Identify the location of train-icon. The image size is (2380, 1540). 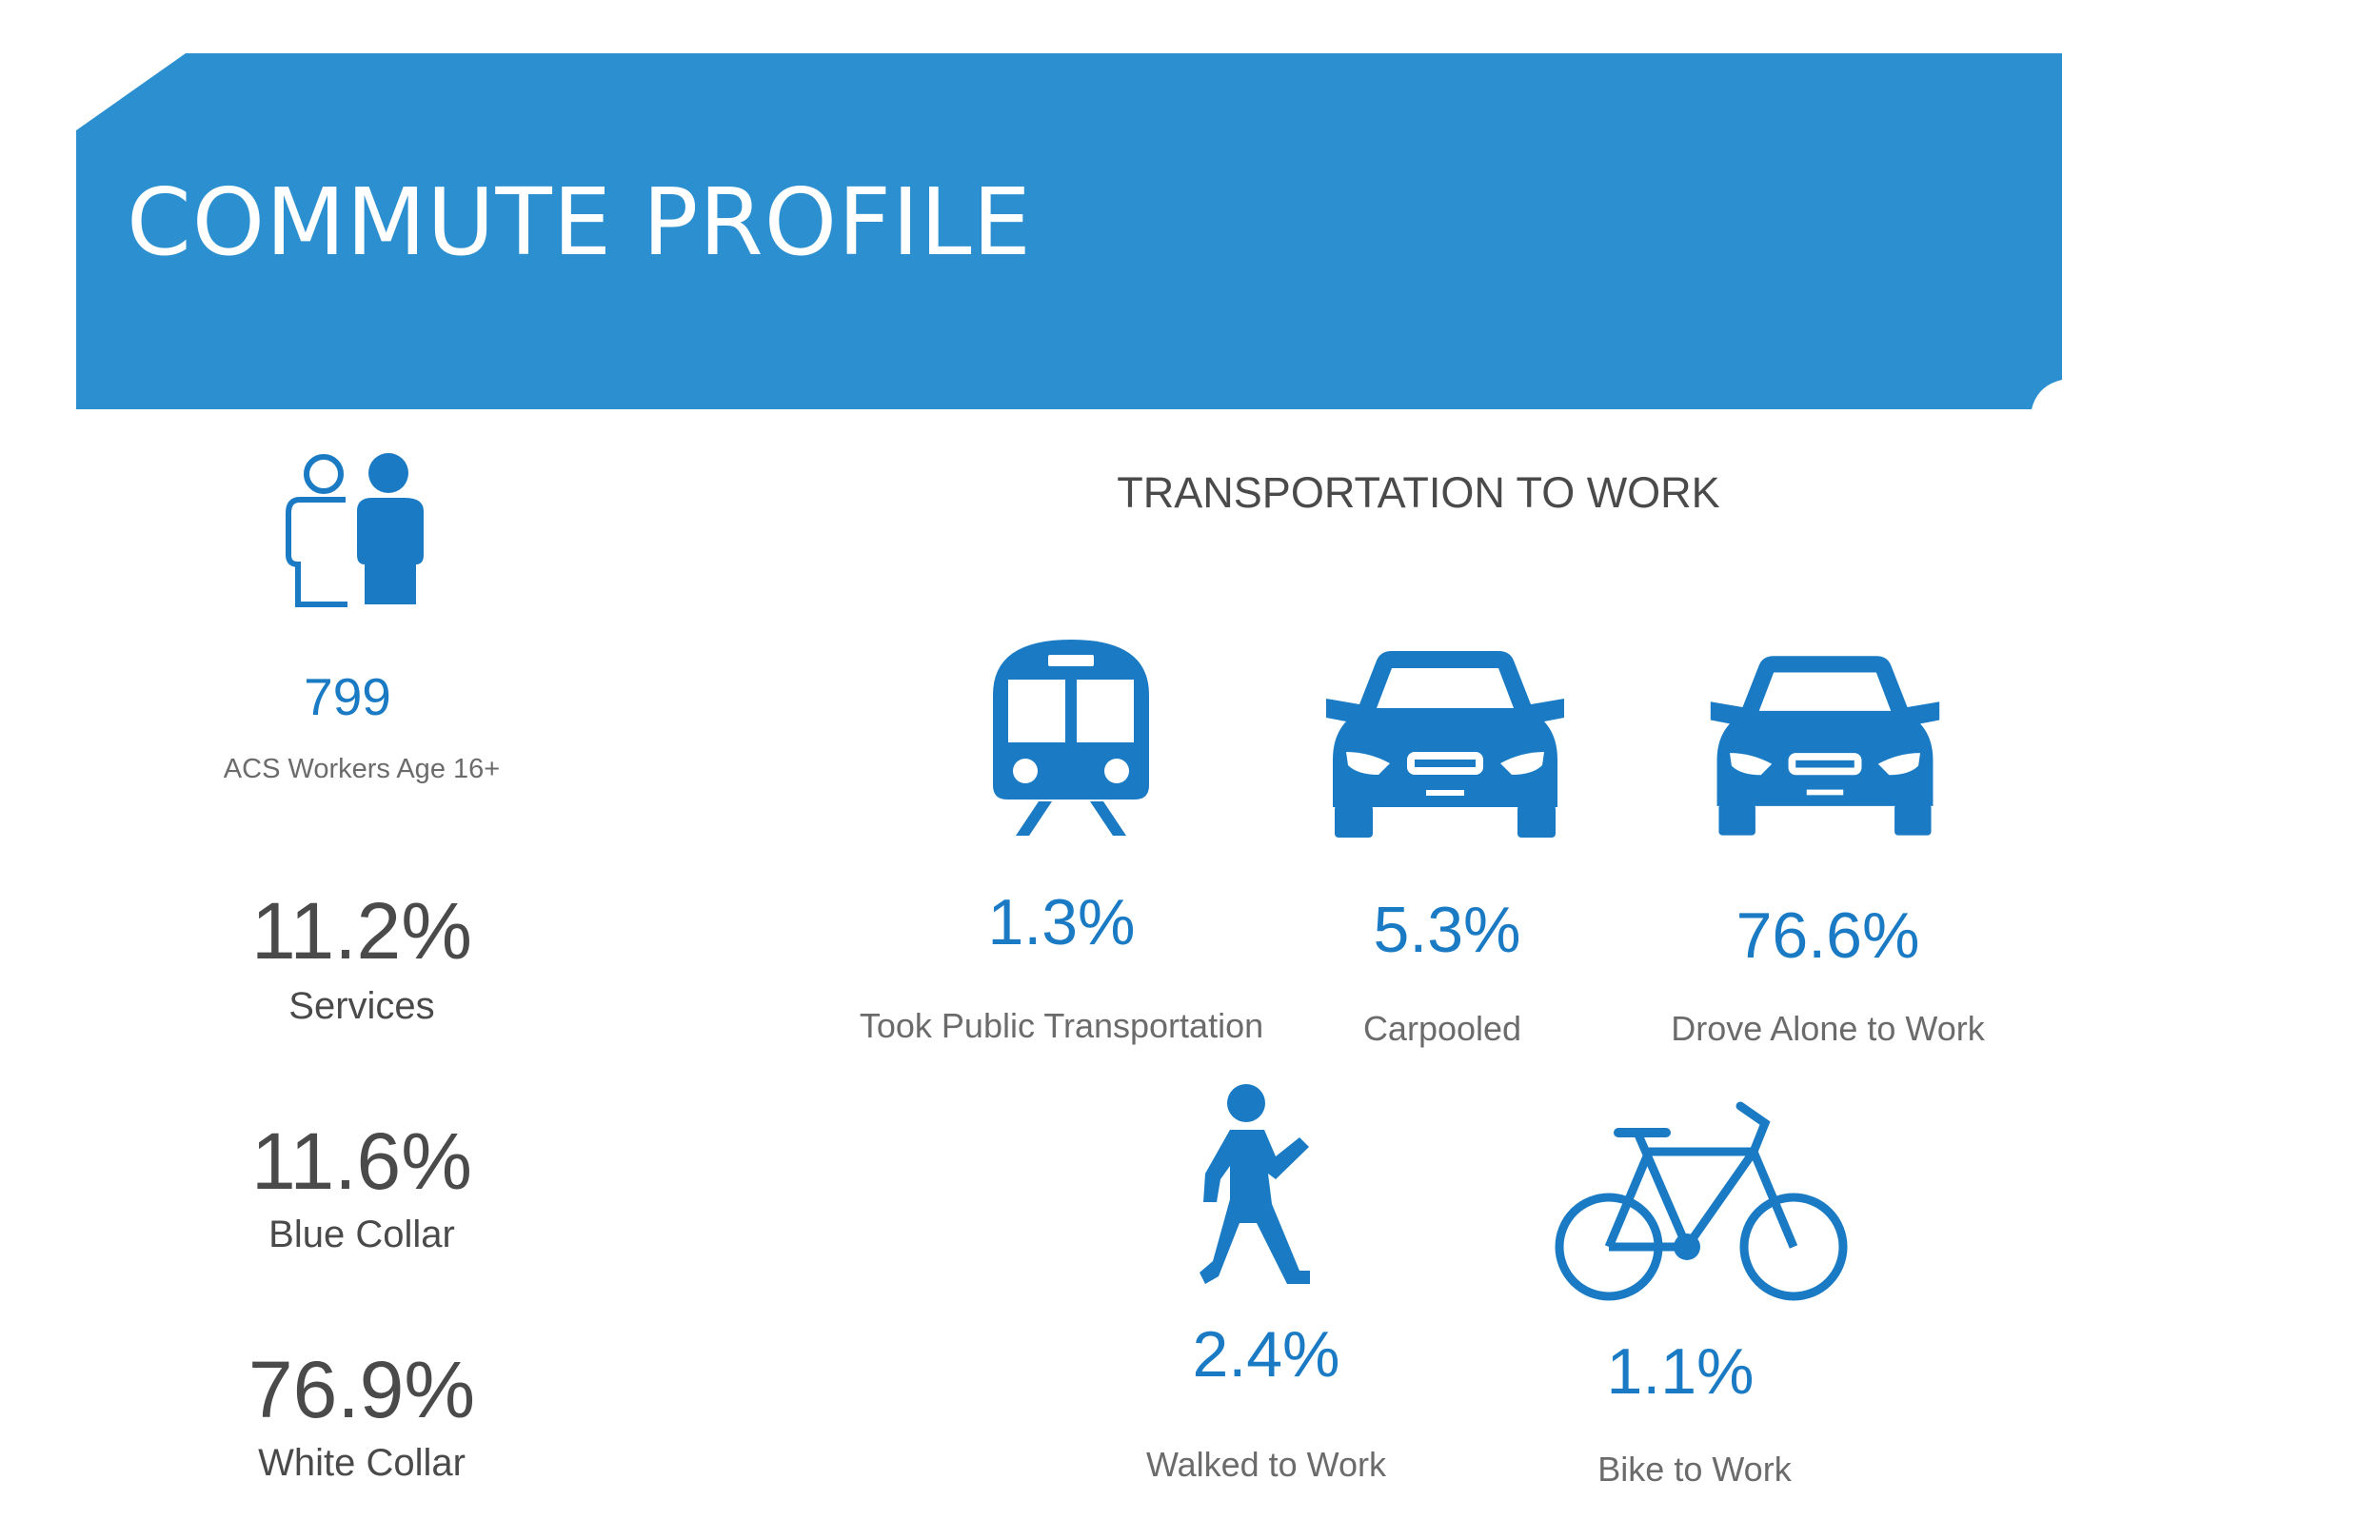
(1071, 738).